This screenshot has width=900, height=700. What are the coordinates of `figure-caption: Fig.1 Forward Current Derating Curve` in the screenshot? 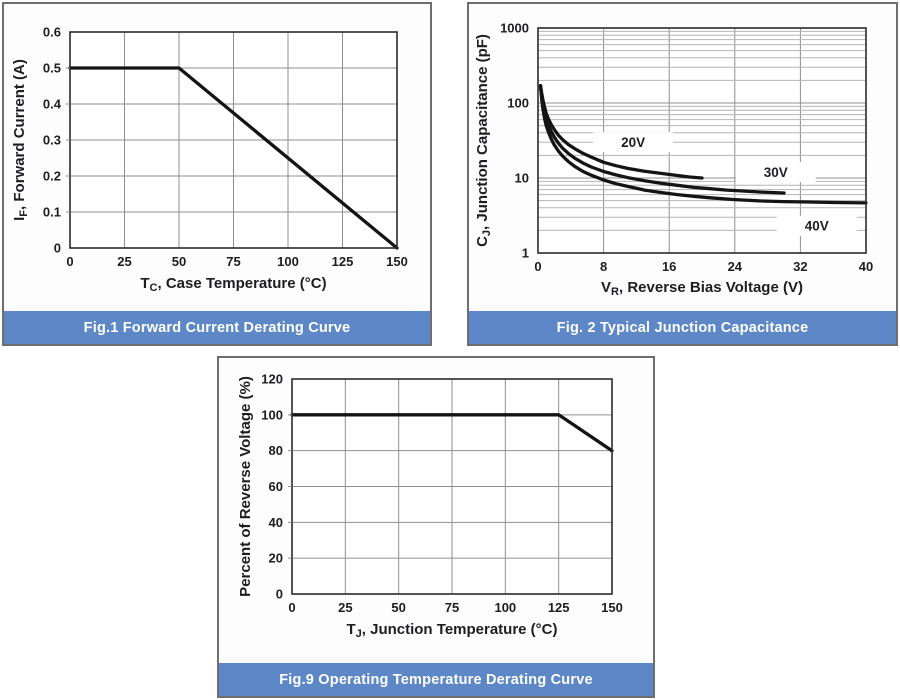 It's located at (217, 327).